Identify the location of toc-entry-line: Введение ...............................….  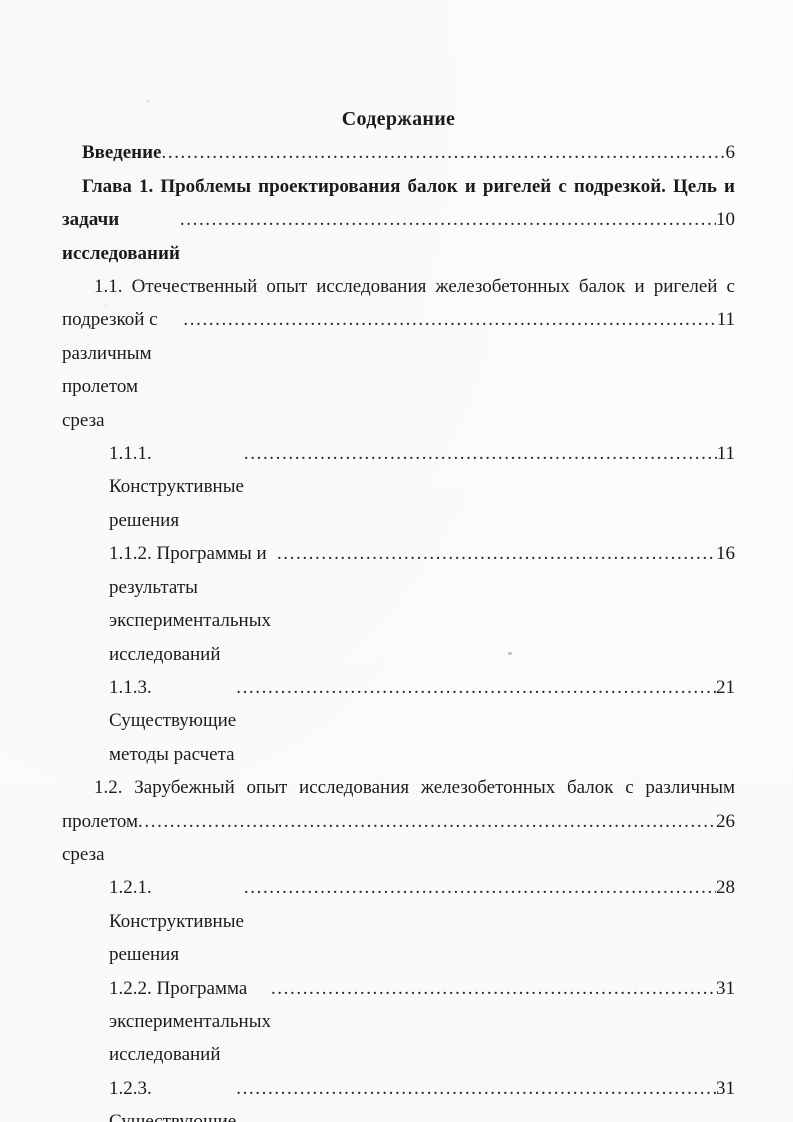
(398, 152).